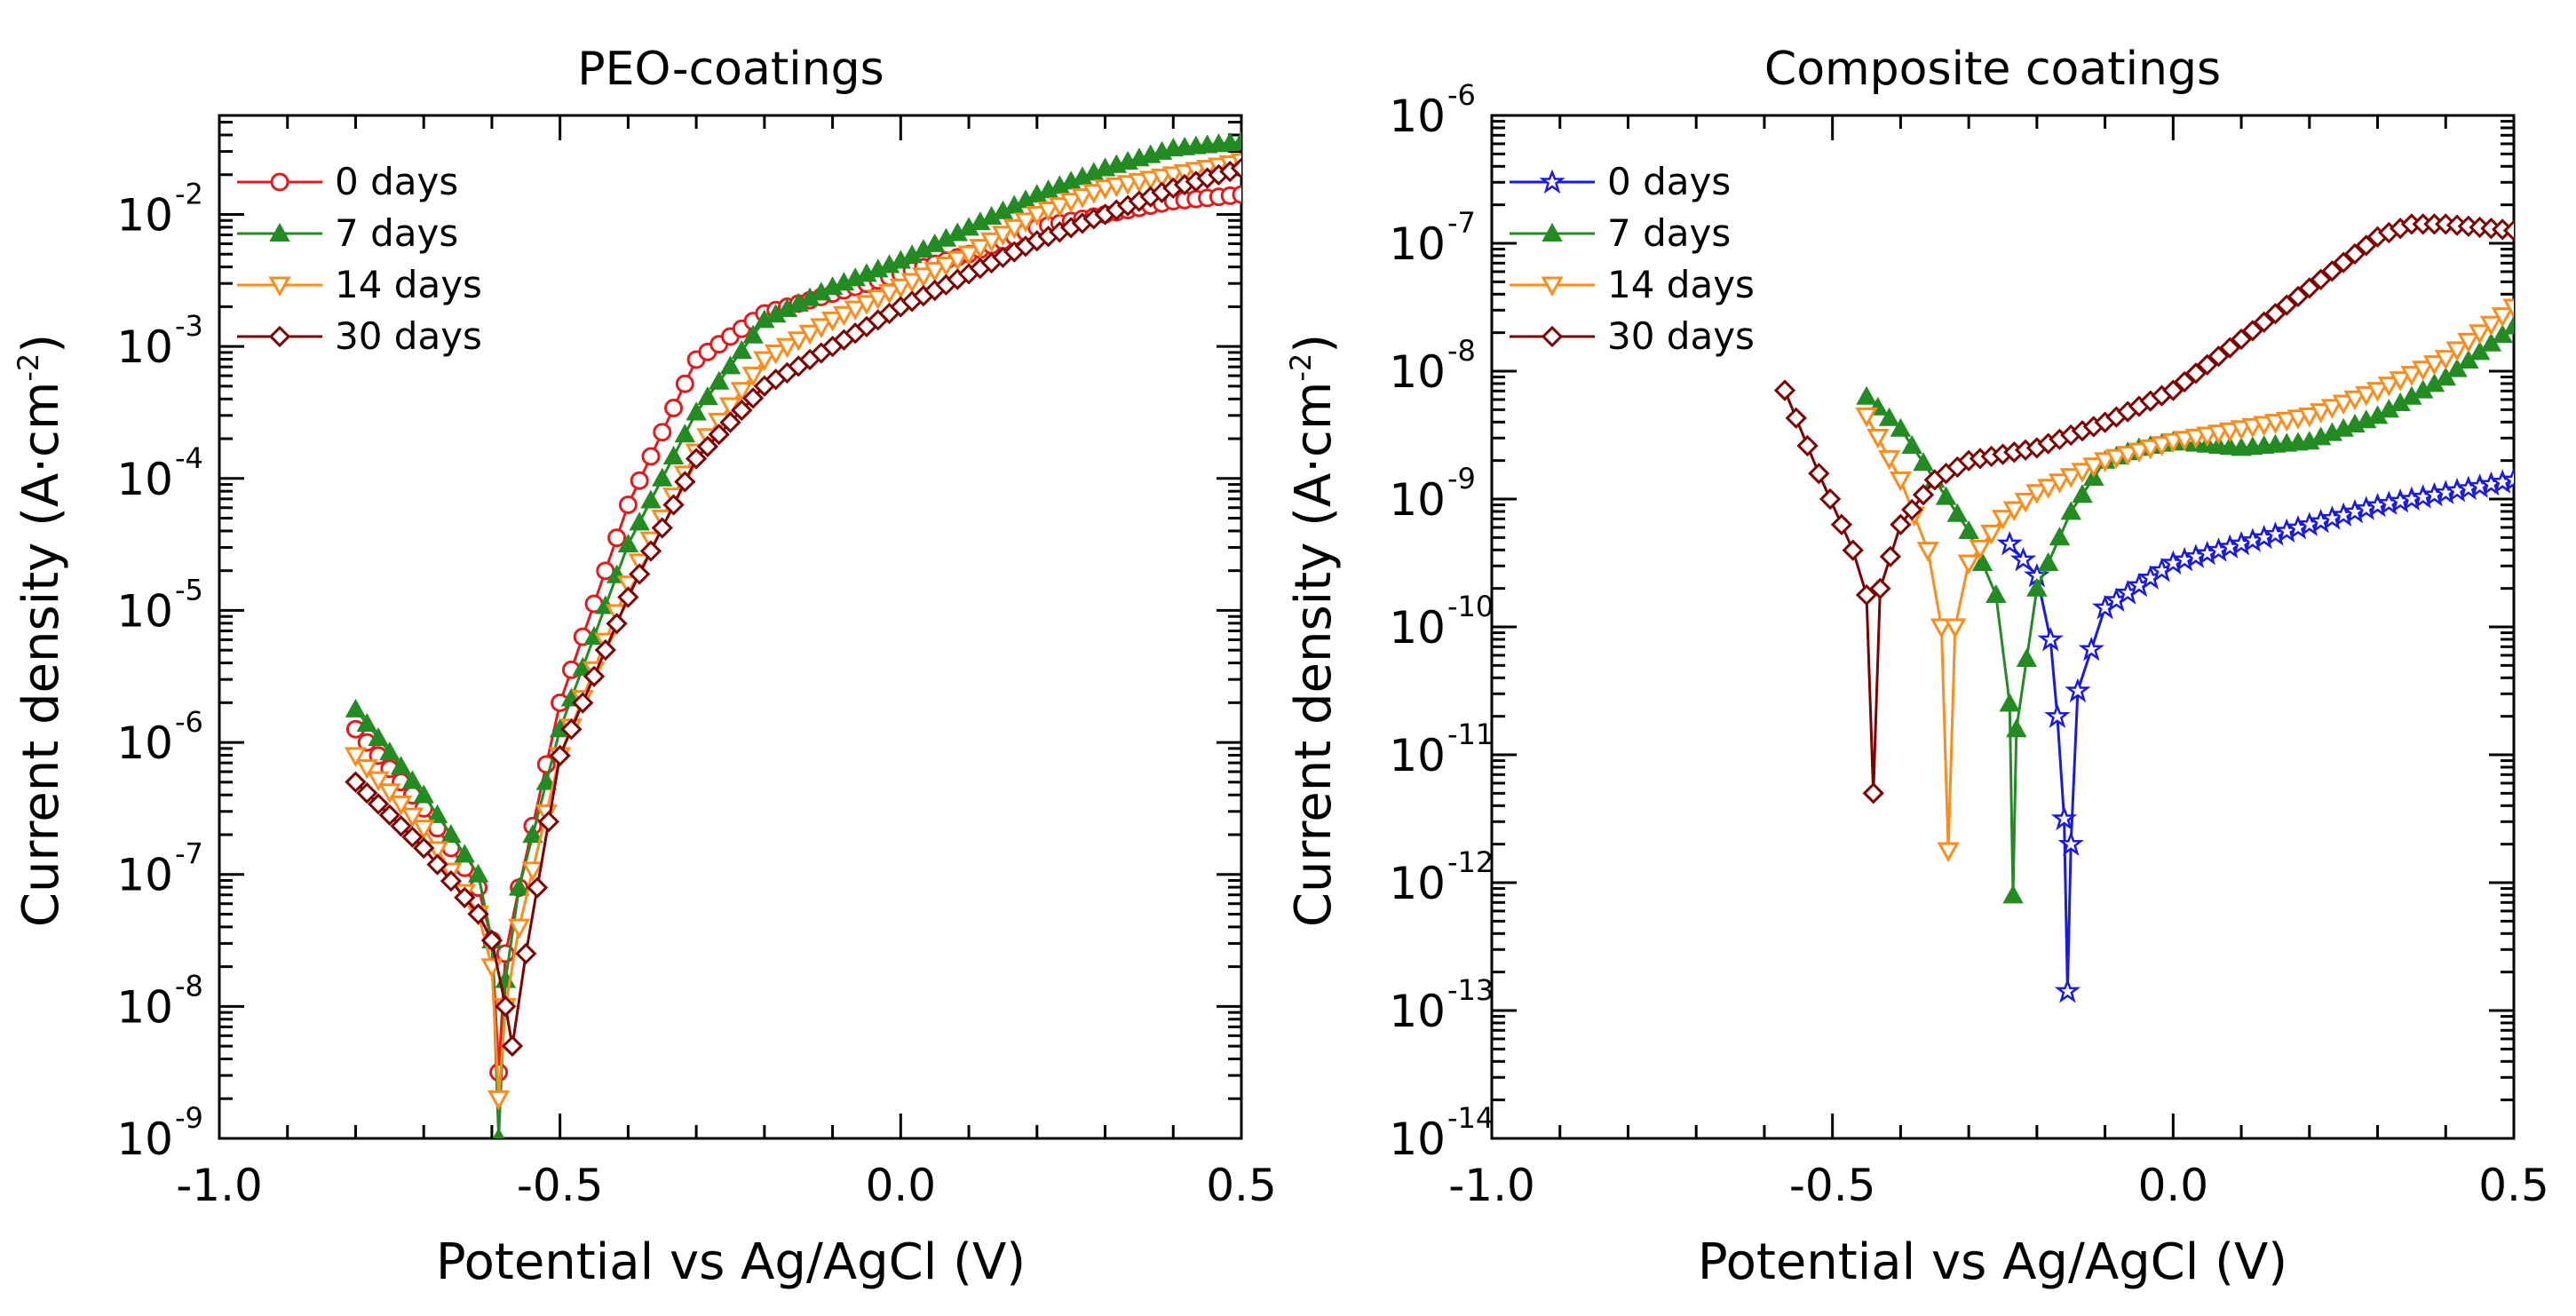 The image size is (2576, 1316). What do you see at coordinates (1470, 606) in the screenshot?
I see `y-tick-label-exponent: -10` at bounding box center [1470, 606].